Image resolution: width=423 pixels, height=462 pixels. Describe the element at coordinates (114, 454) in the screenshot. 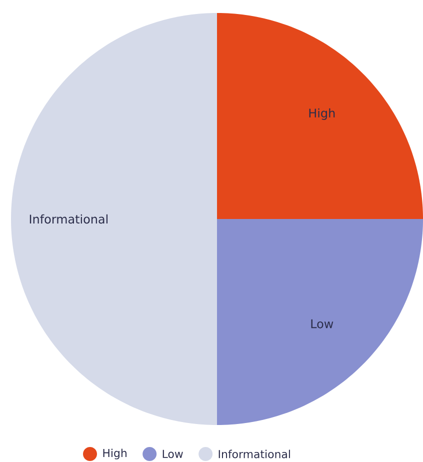

I see `legend-label: High` at that location.